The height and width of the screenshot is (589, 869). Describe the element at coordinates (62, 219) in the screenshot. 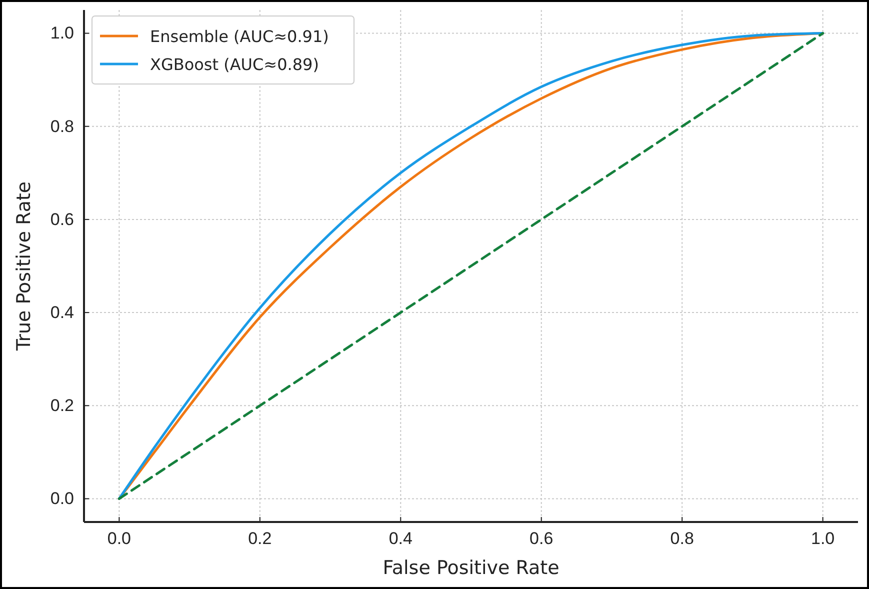

I see `y-tick-label: 0.6` at that location.